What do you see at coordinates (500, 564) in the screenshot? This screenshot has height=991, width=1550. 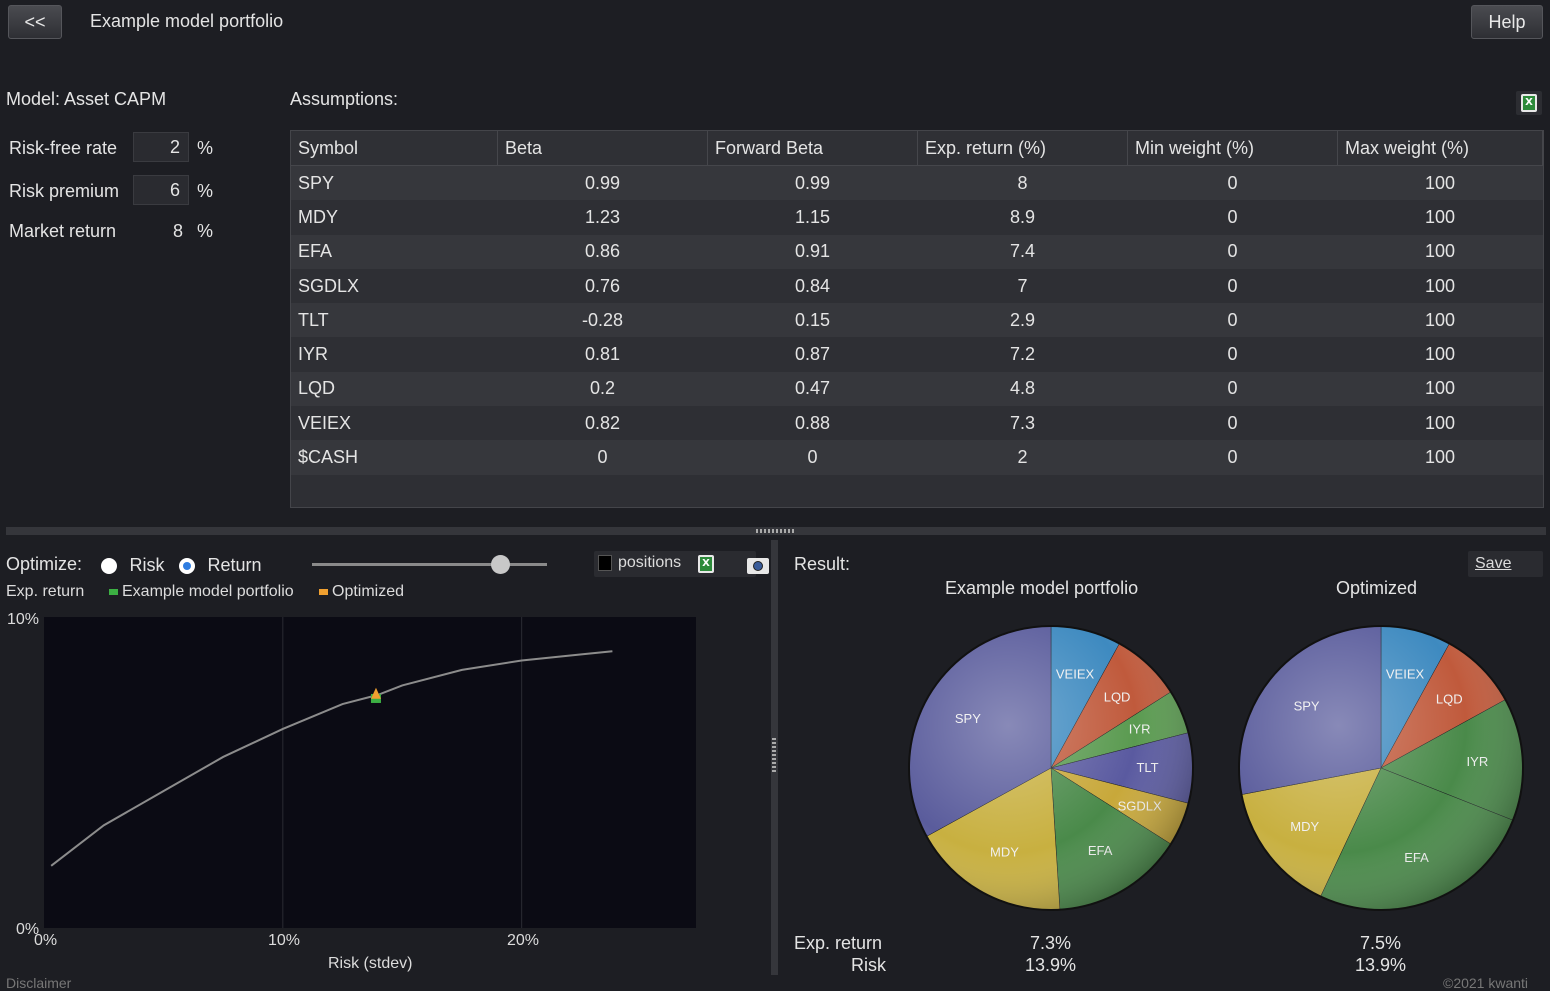 I see `optimize-slider-handle` at bounding box center [500, 564].